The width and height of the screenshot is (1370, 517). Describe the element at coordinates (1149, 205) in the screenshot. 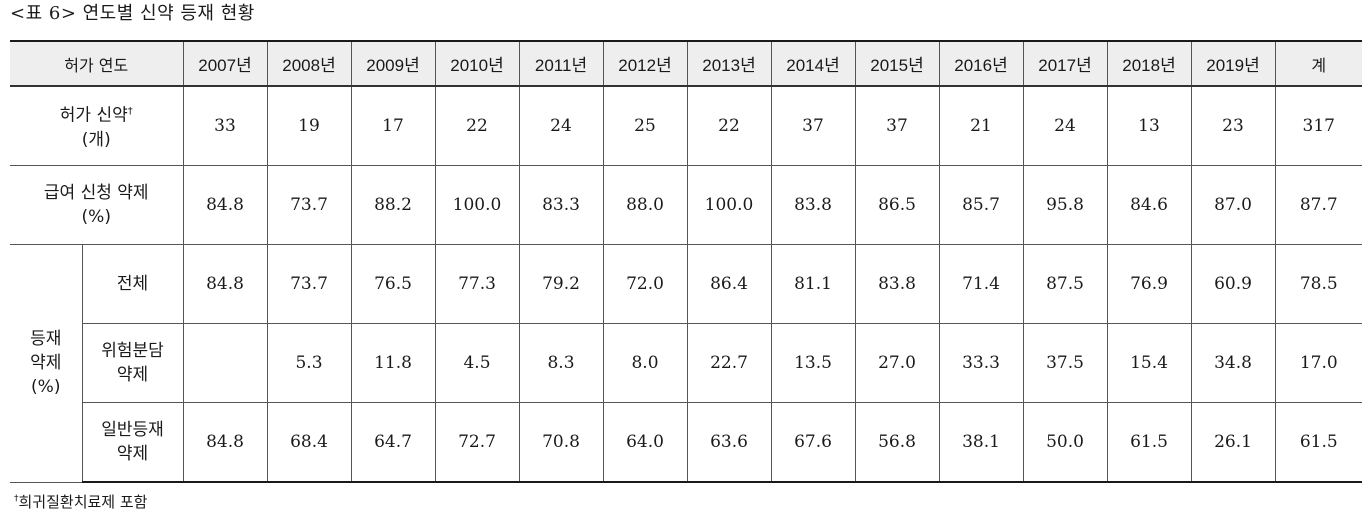

I see `table-cell: 84.6` at that location.